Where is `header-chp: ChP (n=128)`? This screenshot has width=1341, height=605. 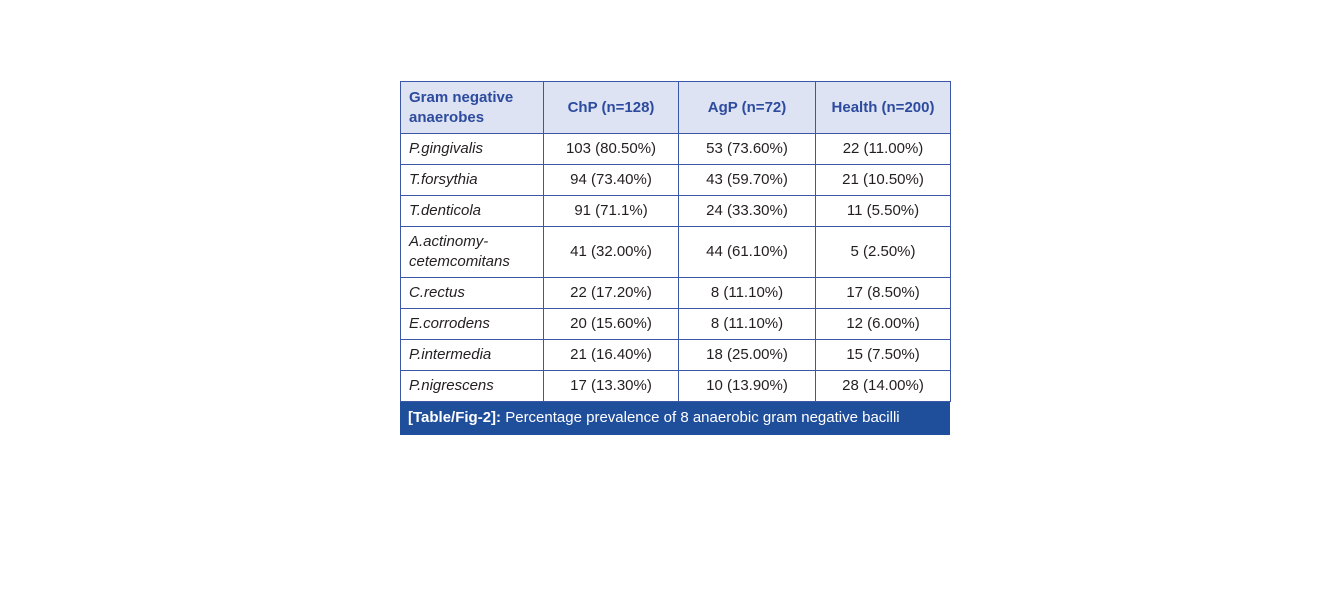 header-chp: ChP (n=128) is located at coordinates (611, 107).